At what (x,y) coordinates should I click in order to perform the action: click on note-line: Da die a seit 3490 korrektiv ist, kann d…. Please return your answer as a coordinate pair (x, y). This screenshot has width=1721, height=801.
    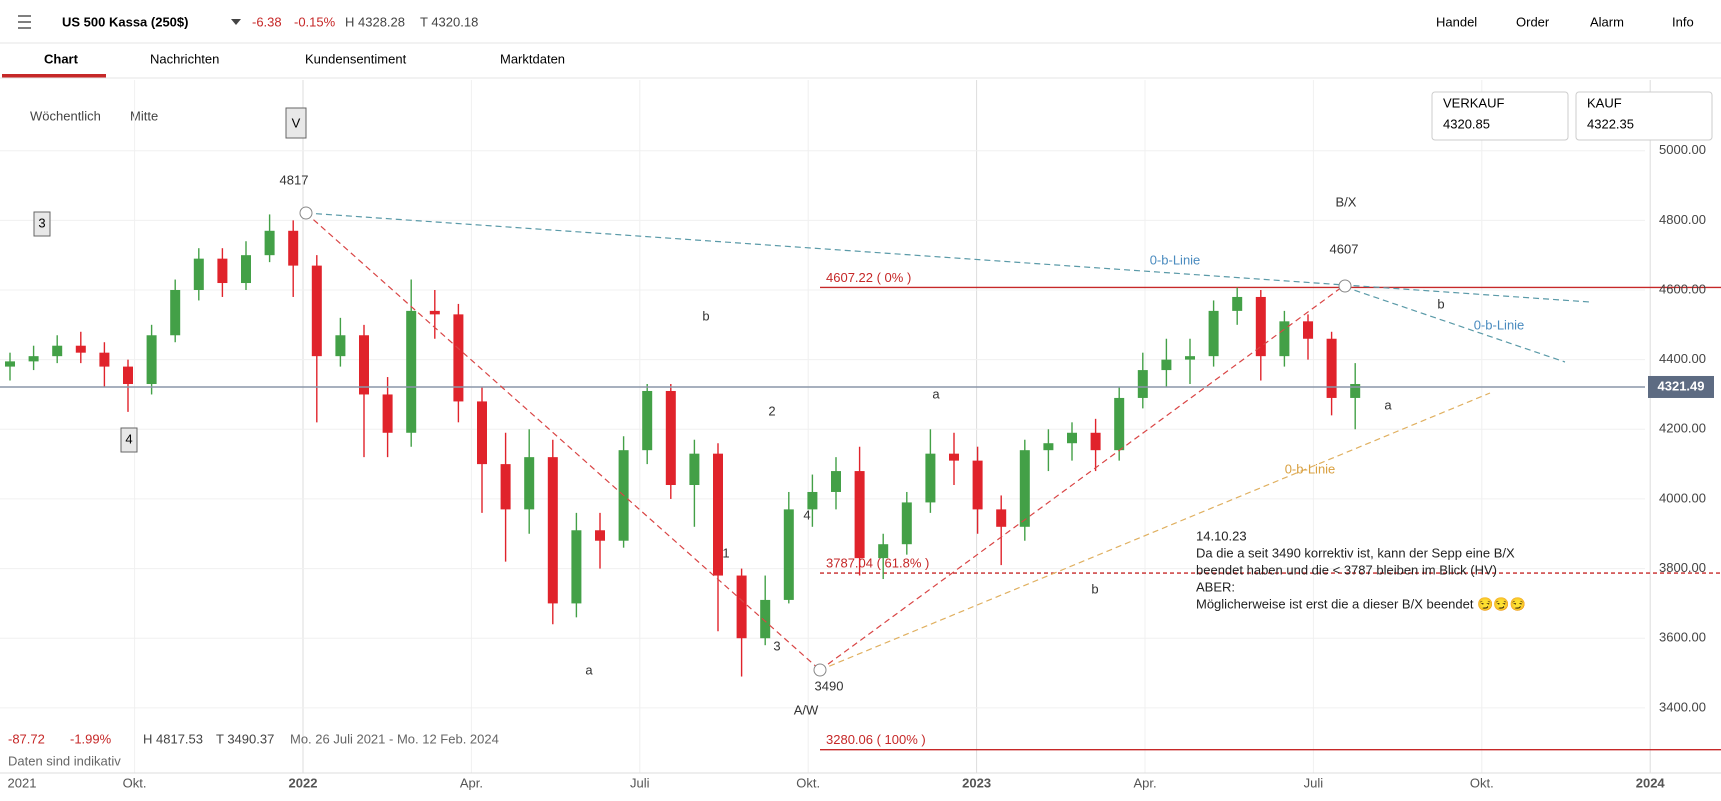
    Looking at the image, I should click on (1355, 552).